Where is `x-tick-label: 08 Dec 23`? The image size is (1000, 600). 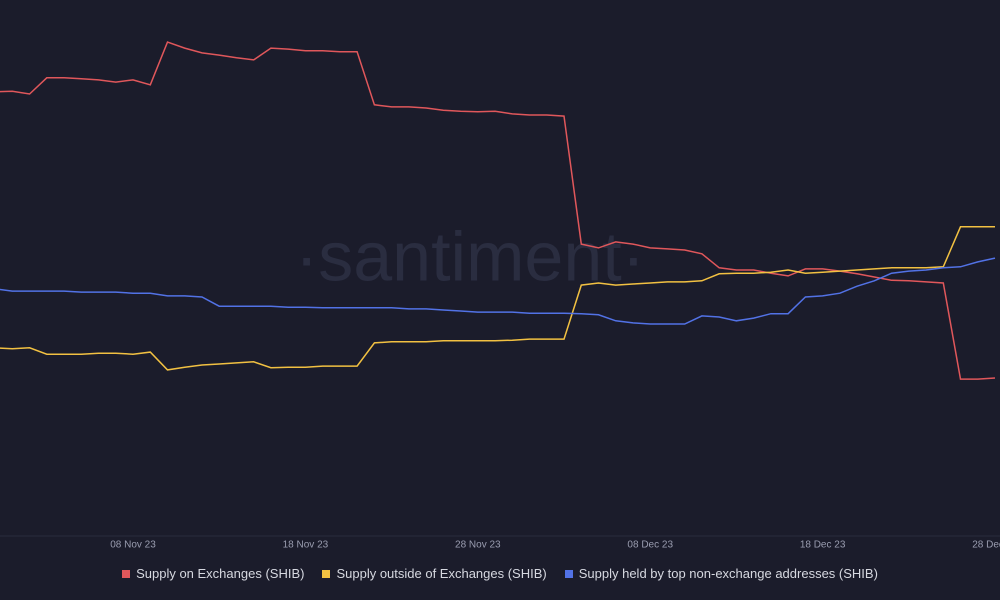
x-tick-label: 08 Dec 23 is located at coordinates (650, 545).